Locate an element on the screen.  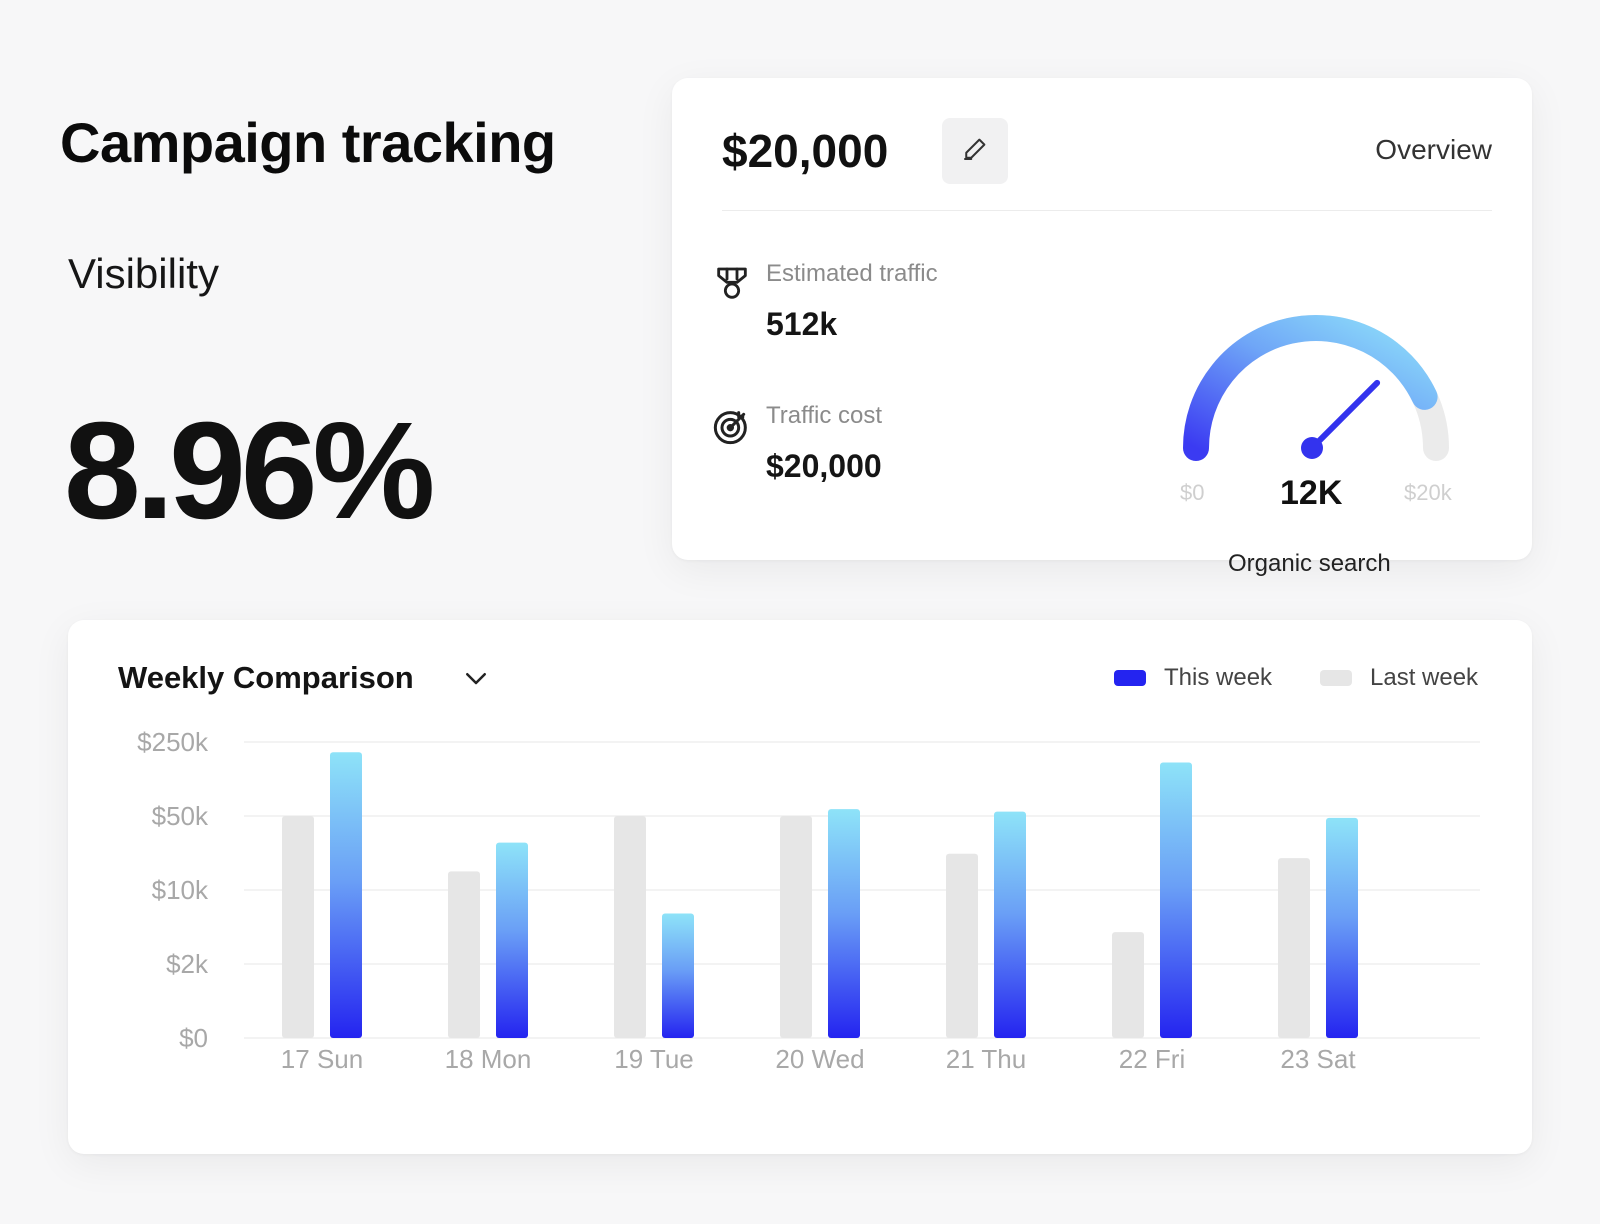
x-tick-label: 19 Tue is located at coordinates (654, 1059).